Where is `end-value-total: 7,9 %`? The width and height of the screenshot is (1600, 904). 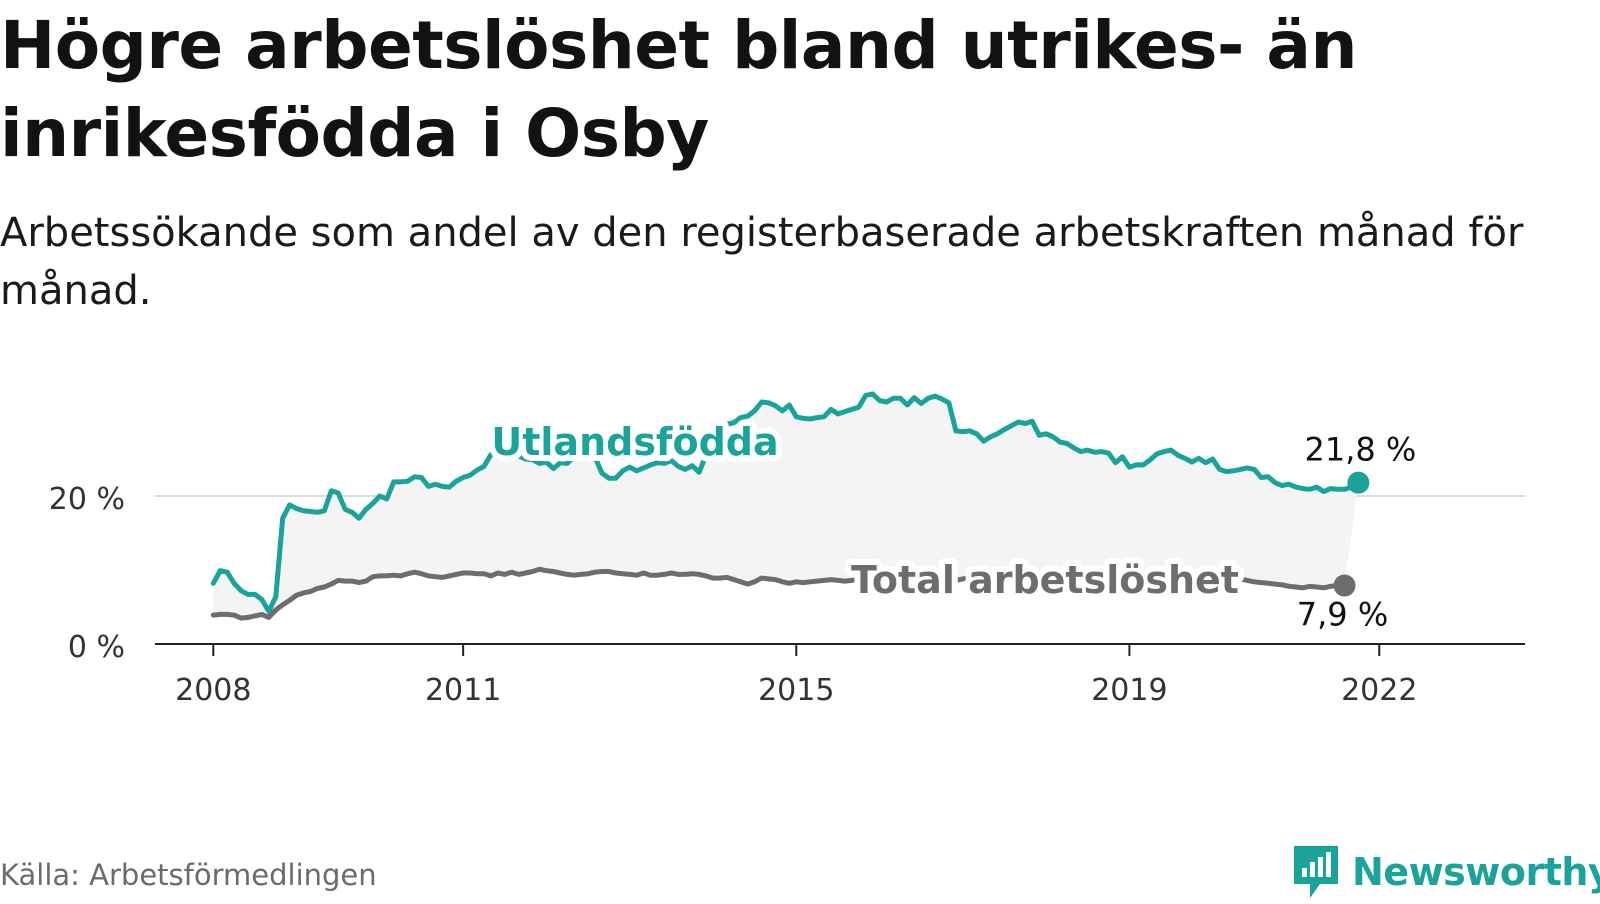
end-value-total: 7,9 % is located at coordinates (1342, 615).